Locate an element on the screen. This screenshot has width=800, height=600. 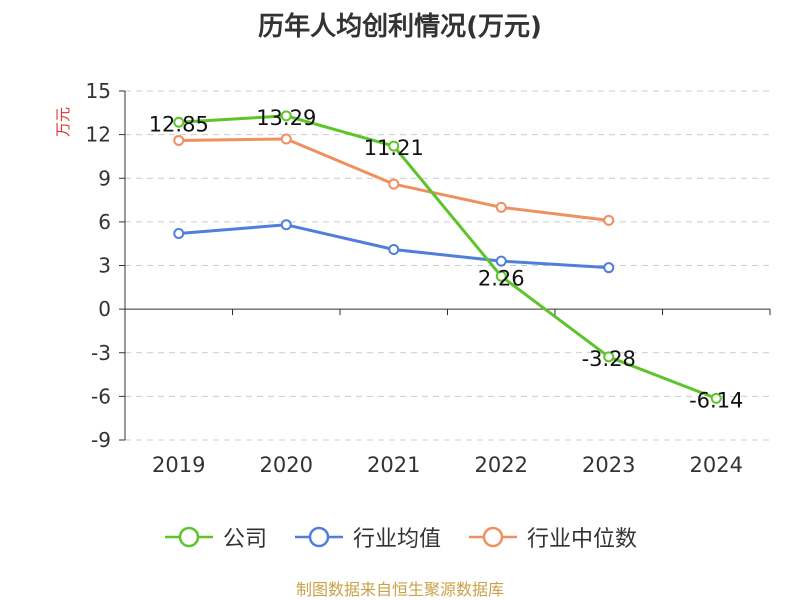
legend-label: 行业均值 is located at coordinates (396, 539).